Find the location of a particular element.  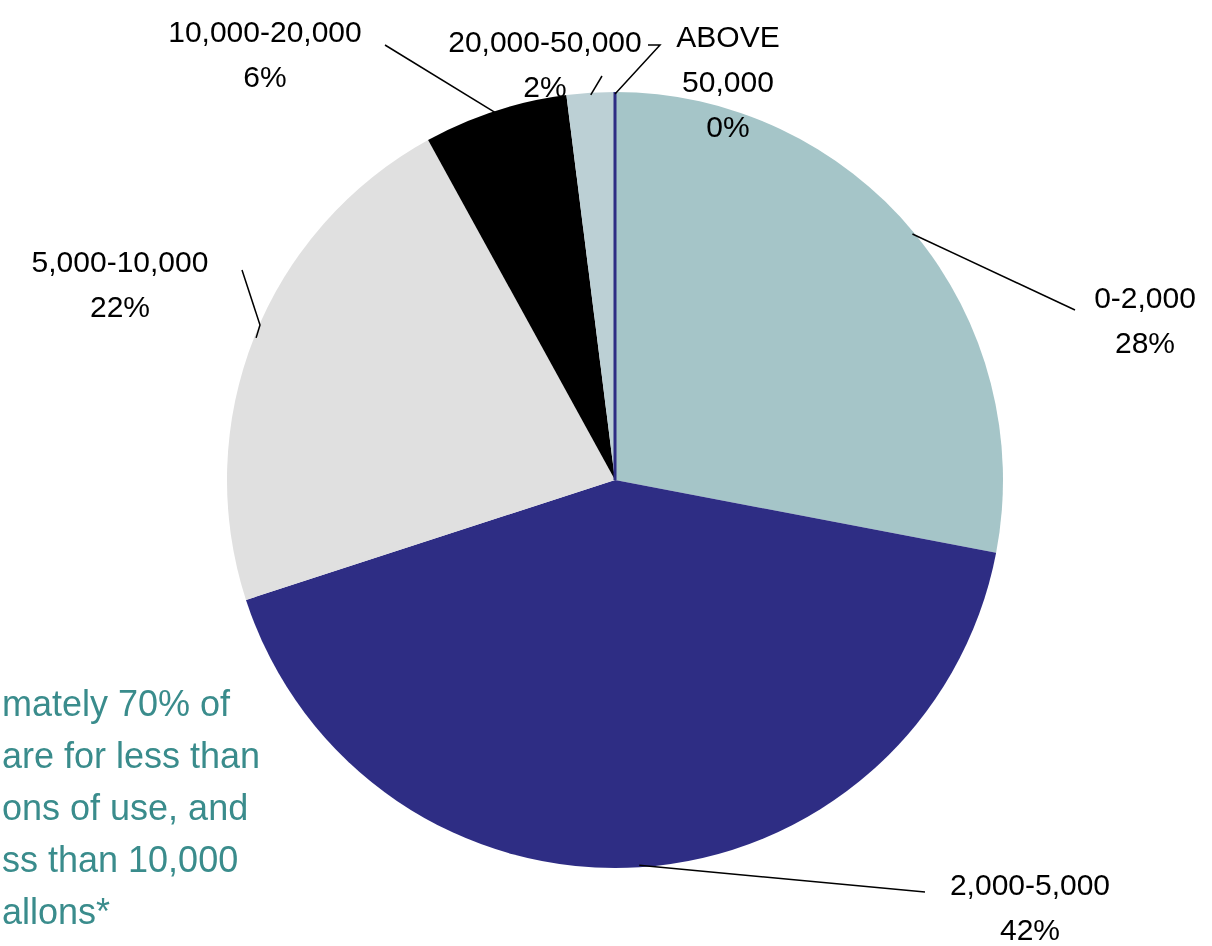

data-label: 22% is located at coordinates (120, 306).